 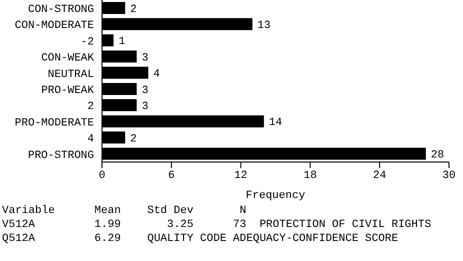 What do you see at coordinates (54, 26) in the screenshot?
I see `y-tick-label: CON-MODERATE` at bounding box center [54, 26].